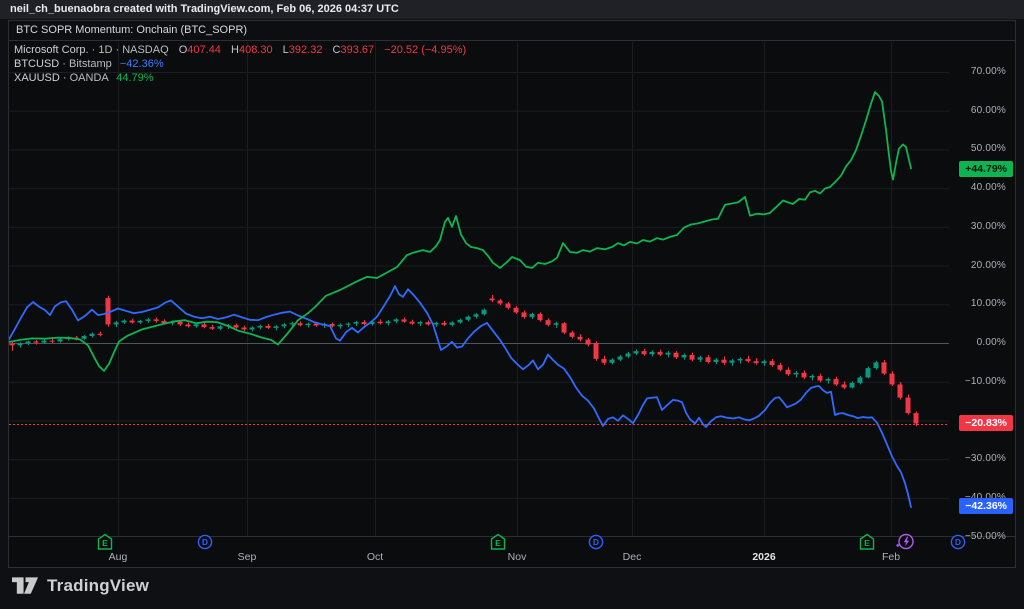 This screenshot has height=609, width=1024. Describe the element at coordinates (336, 50) in the screenshot. I see `close-label: C` at that location.